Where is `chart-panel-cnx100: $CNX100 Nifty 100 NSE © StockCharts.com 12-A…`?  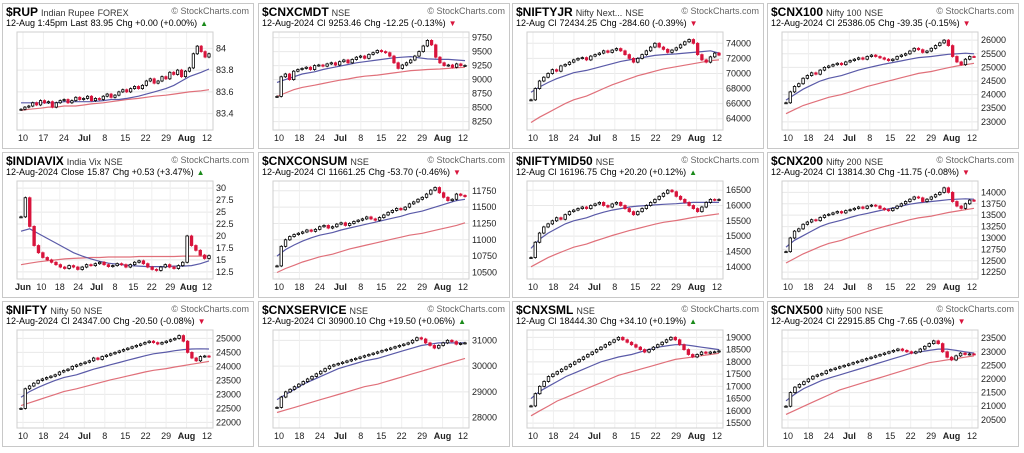
chart-panel-cnx100: $CNX100 Nifty 100 NSE © StockCharts.com 12-A… is located at coordinates (893, 76).